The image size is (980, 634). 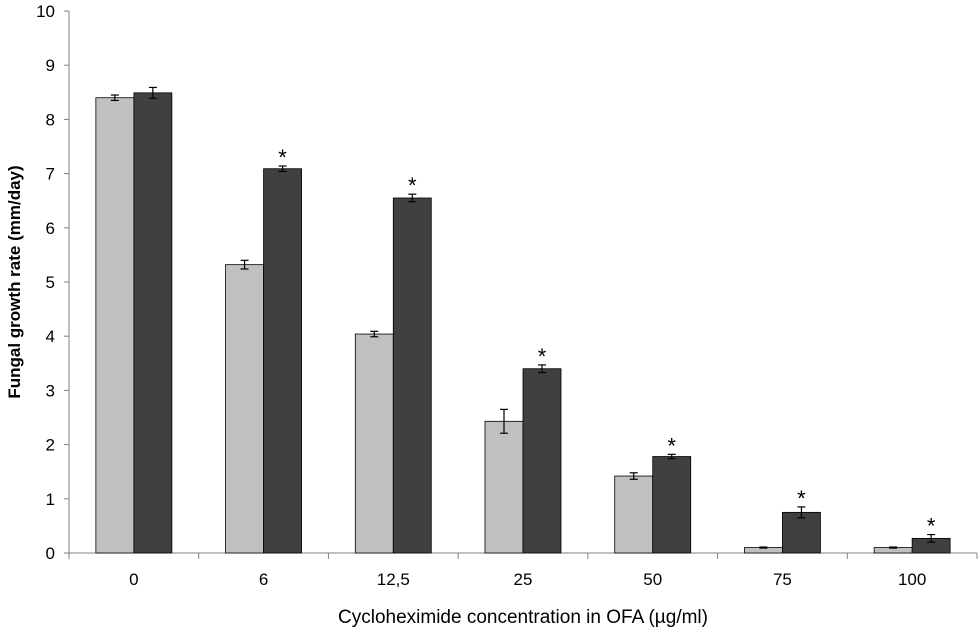 I want to click on y-tick-label: 1, so click(x=50, y=499).